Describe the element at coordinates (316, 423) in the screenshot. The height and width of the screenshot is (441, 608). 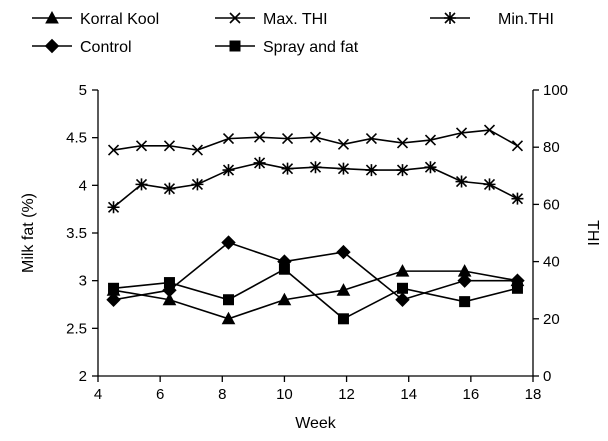
I see `x-axis-title: Week` at that location.